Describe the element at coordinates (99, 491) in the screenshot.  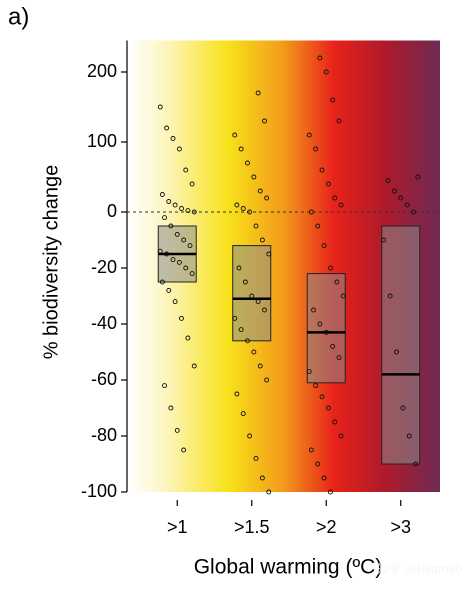
I see `y-tick-label: -100` at that location.